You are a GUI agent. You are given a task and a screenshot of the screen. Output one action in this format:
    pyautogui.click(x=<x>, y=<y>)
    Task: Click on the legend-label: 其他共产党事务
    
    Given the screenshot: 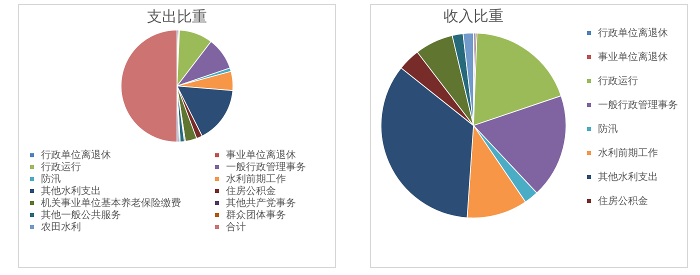 What is the action you would take?
    pyautogui.click(x=261, y=203)
    